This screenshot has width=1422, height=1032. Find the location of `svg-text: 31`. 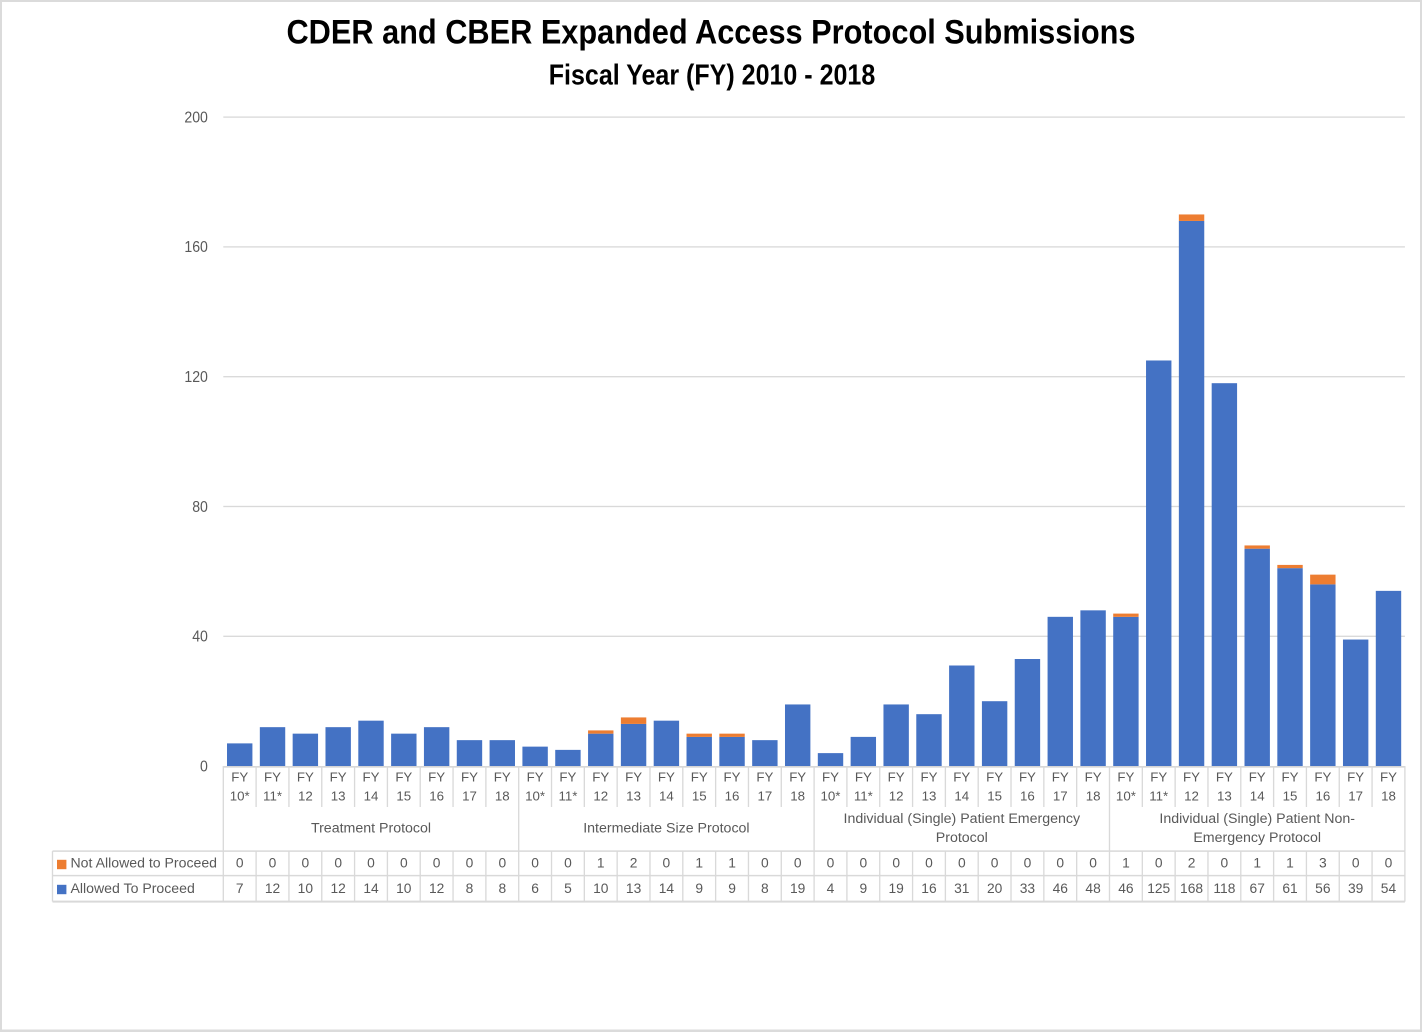

svg-text: 31 is located at coordinates (961, 888).